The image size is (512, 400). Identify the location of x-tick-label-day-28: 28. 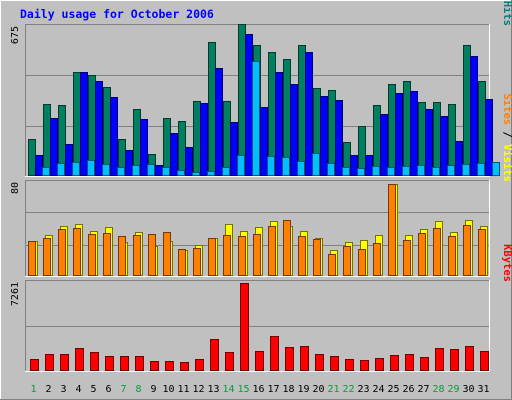
(438, 389).